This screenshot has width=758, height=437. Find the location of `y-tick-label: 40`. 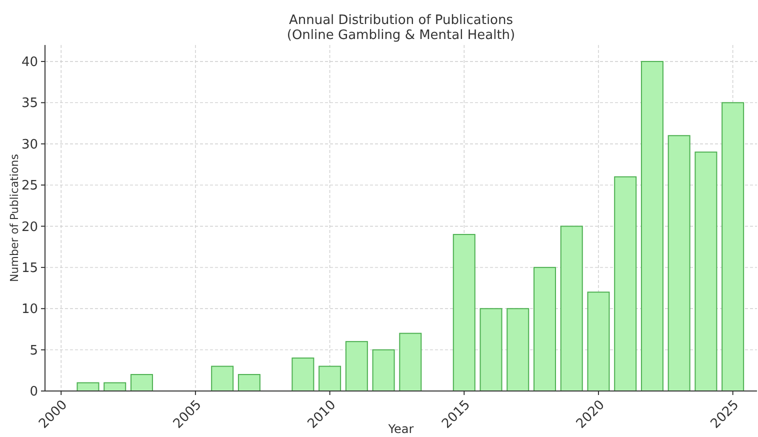

y-tick-label: 40 is located at coordinates (29, 62).